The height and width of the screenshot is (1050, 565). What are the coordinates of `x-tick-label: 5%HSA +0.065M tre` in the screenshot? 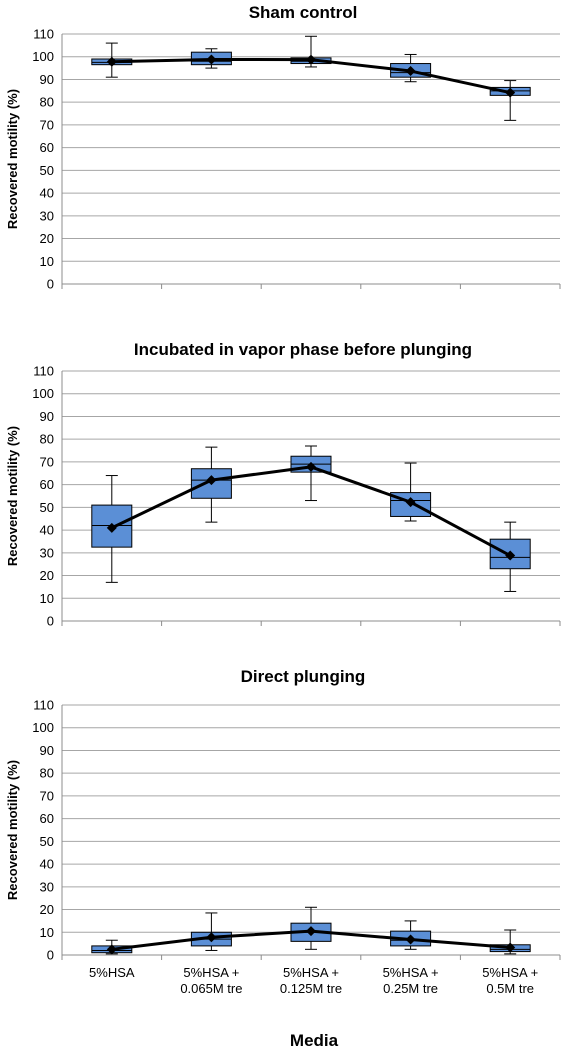 It's located at (211, 980).